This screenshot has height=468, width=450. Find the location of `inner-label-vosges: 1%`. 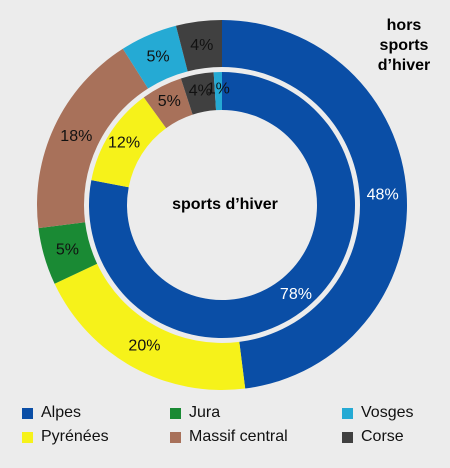

inner-label-vosges: 1% is located at coordinates (218, 89).